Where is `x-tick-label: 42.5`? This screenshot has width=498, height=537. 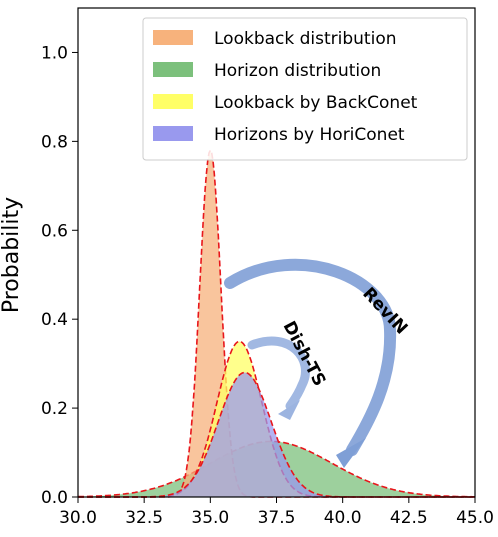 x-tick-label: 42.5 is located at coordinates (409, 518).